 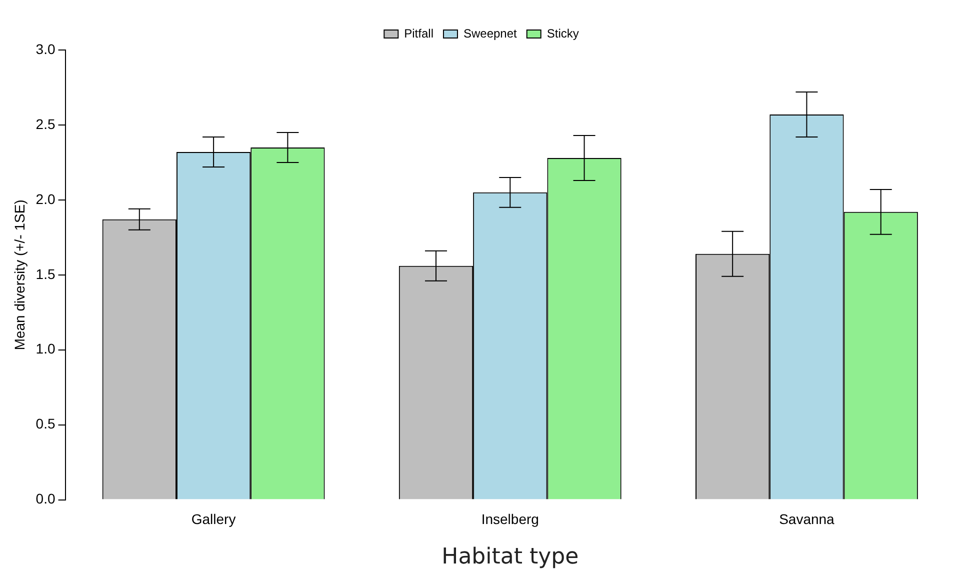 I want to click on y-tick-label: 0.0, so click(x=46, y=498).